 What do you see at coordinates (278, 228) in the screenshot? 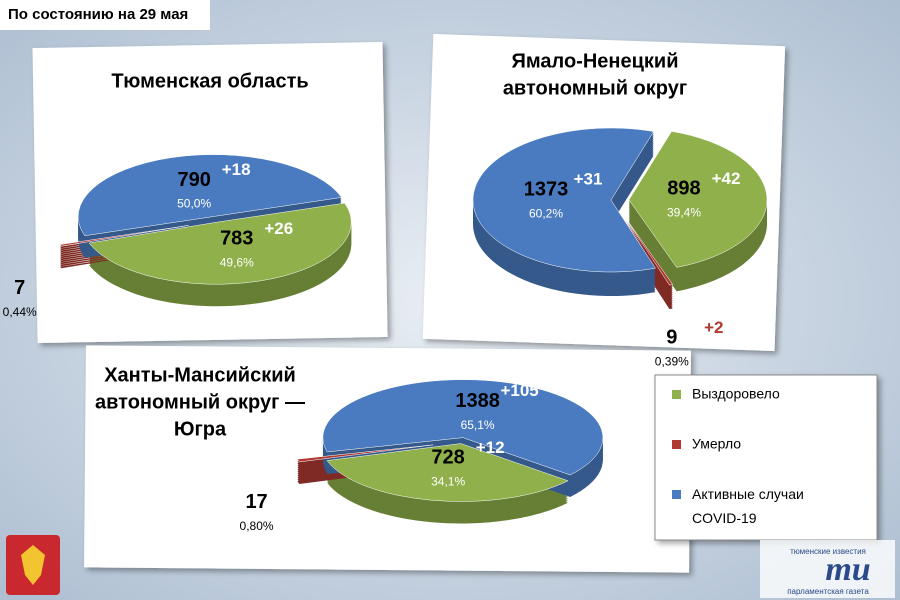
I see `increase-label: +26` at bounding box center [278, 228].